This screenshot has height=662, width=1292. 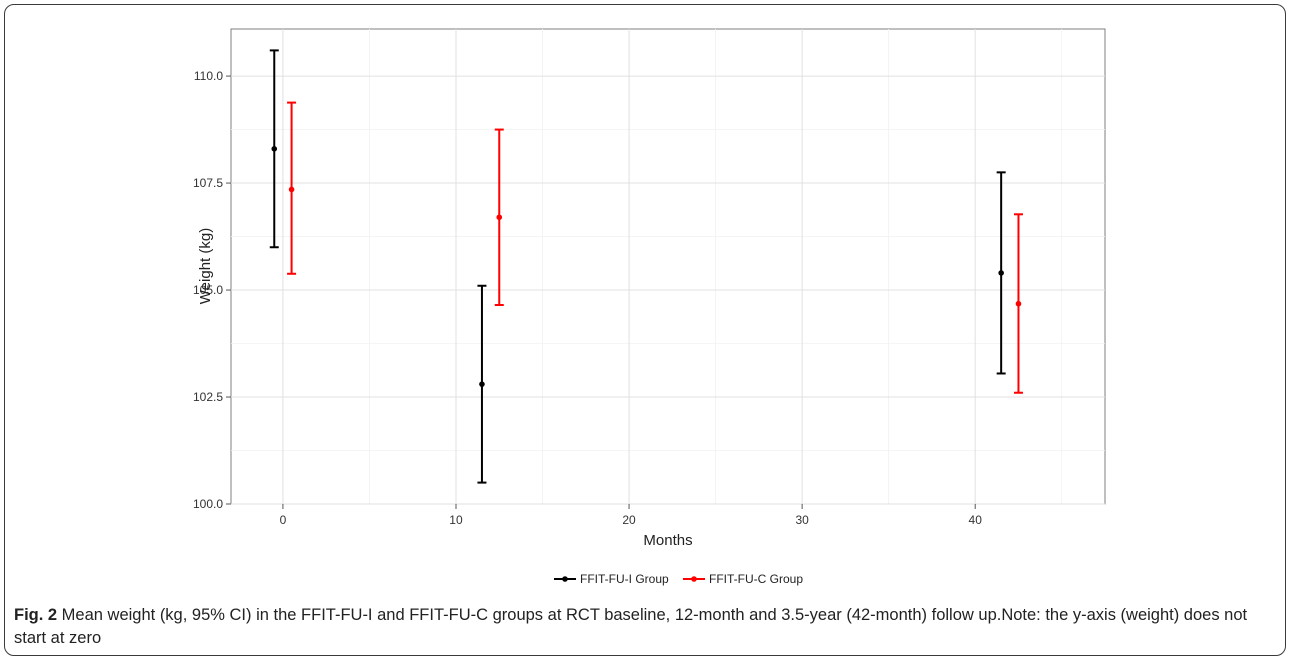 What do you see at coordinates (667, 540) in the screenshot?
I see `x-axis-label: Months` at bounding box center [667, 540].